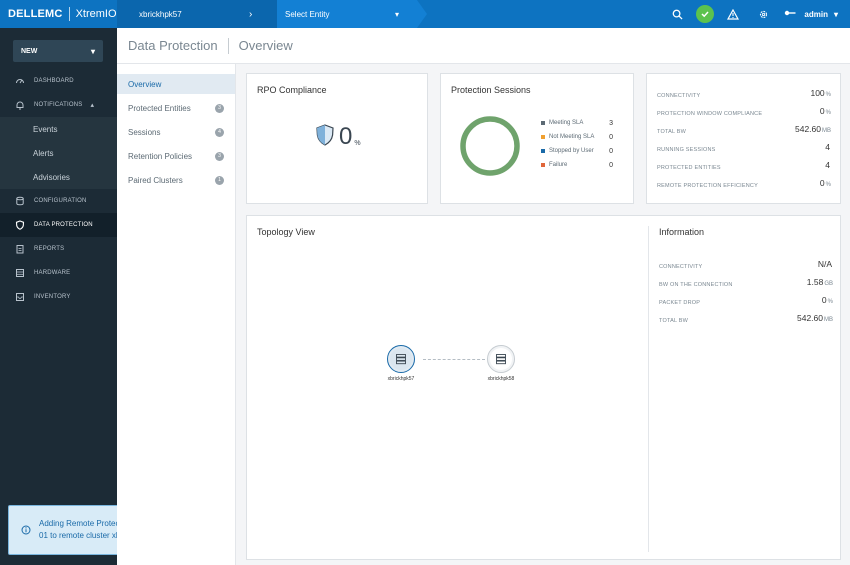 This screenshot has height=565, width=850. What do you see at coordinates (346, 136) in the screenshot?
I see `rpo-percent: 0` at bounding box center [346, 136].